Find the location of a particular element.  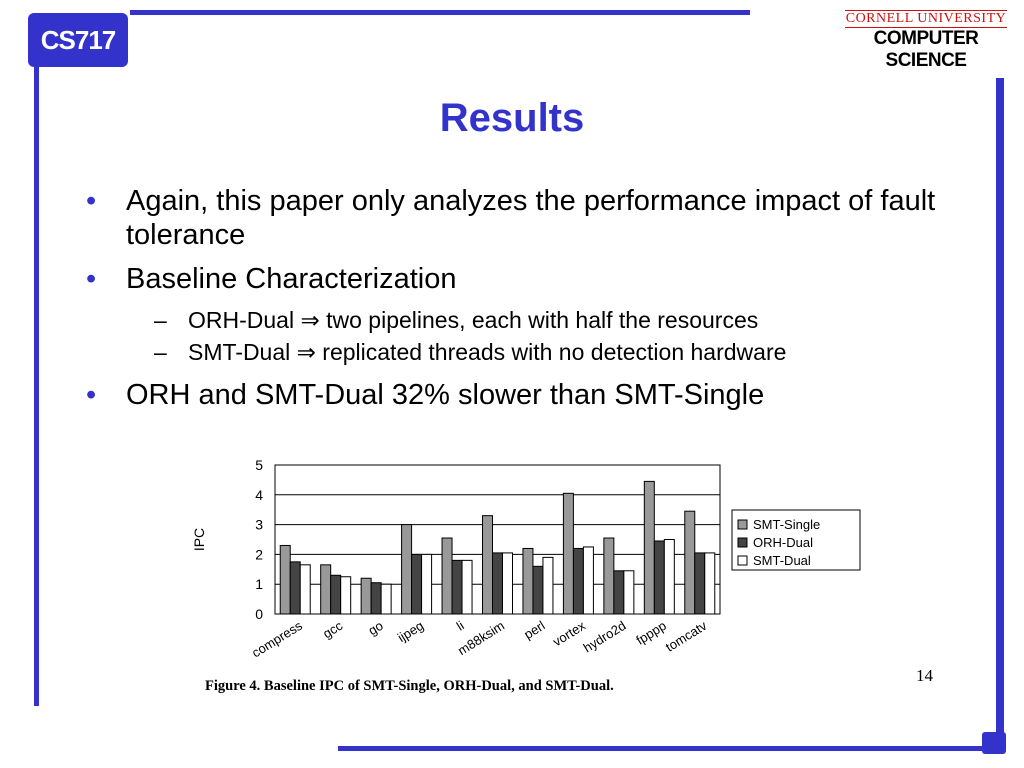

x-tick-label: li is located at coordinates (460, 626).